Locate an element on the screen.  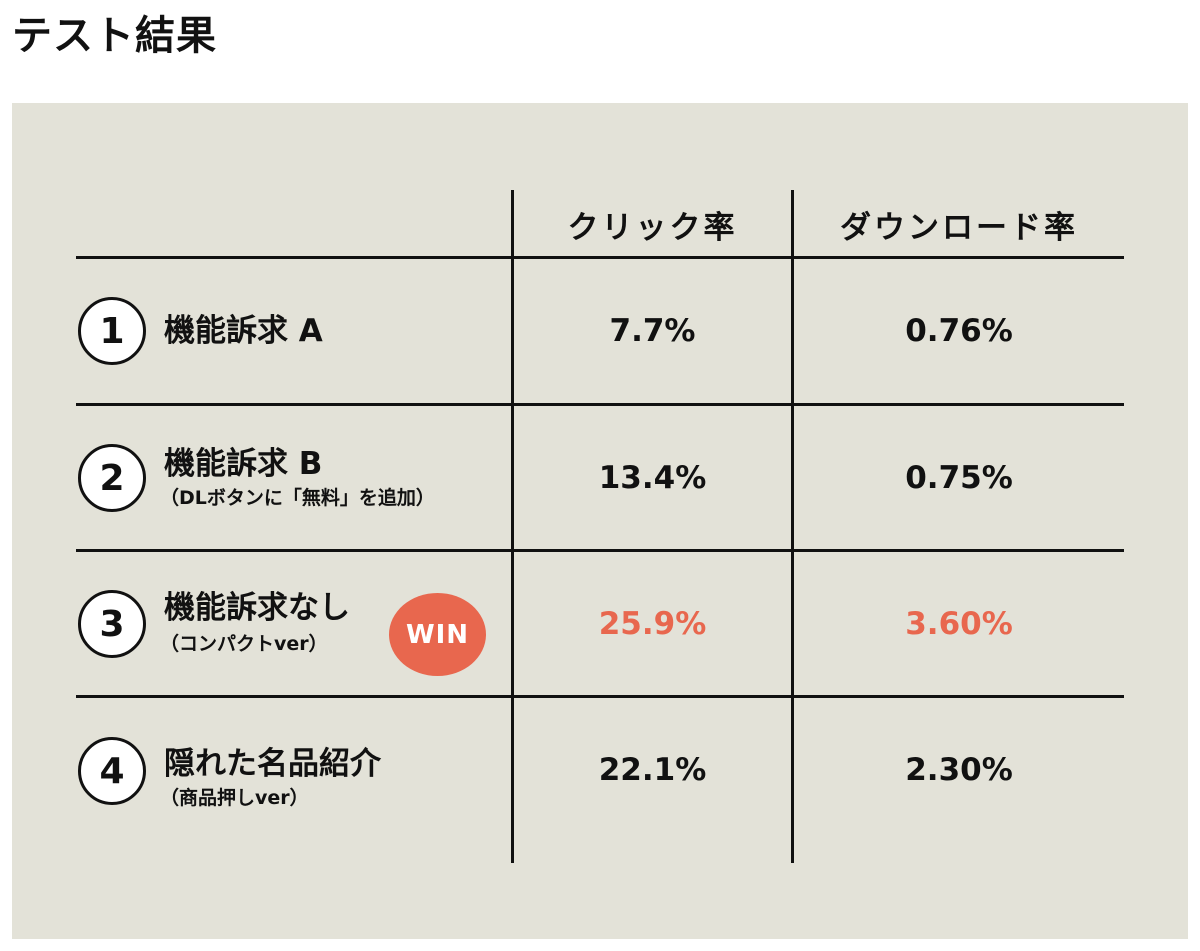
download-rate-value: 3.60% is located at coordinates (959, 623).